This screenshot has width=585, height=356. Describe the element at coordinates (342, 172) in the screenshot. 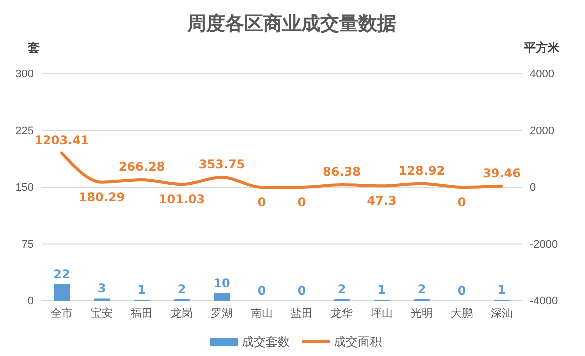

I see `data-label: 86.38` at that location.